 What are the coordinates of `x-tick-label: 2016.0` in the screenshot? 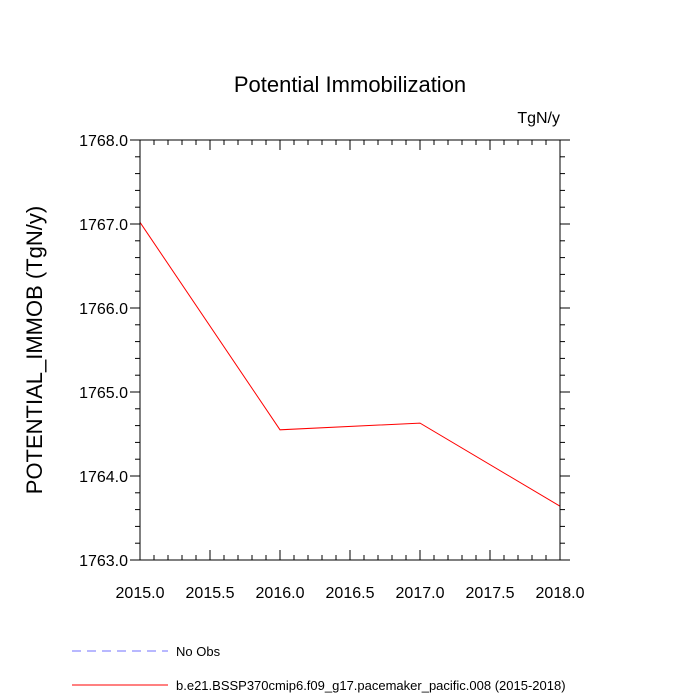 It's located at (280, 593).